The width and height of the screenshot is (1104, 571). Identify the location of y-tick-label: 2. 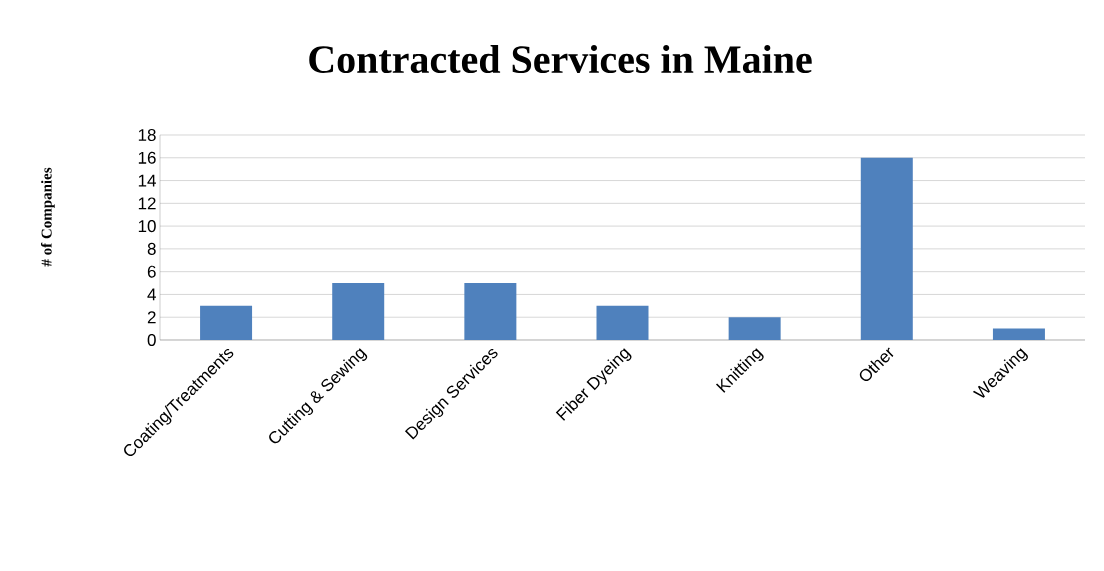
(151, 317).